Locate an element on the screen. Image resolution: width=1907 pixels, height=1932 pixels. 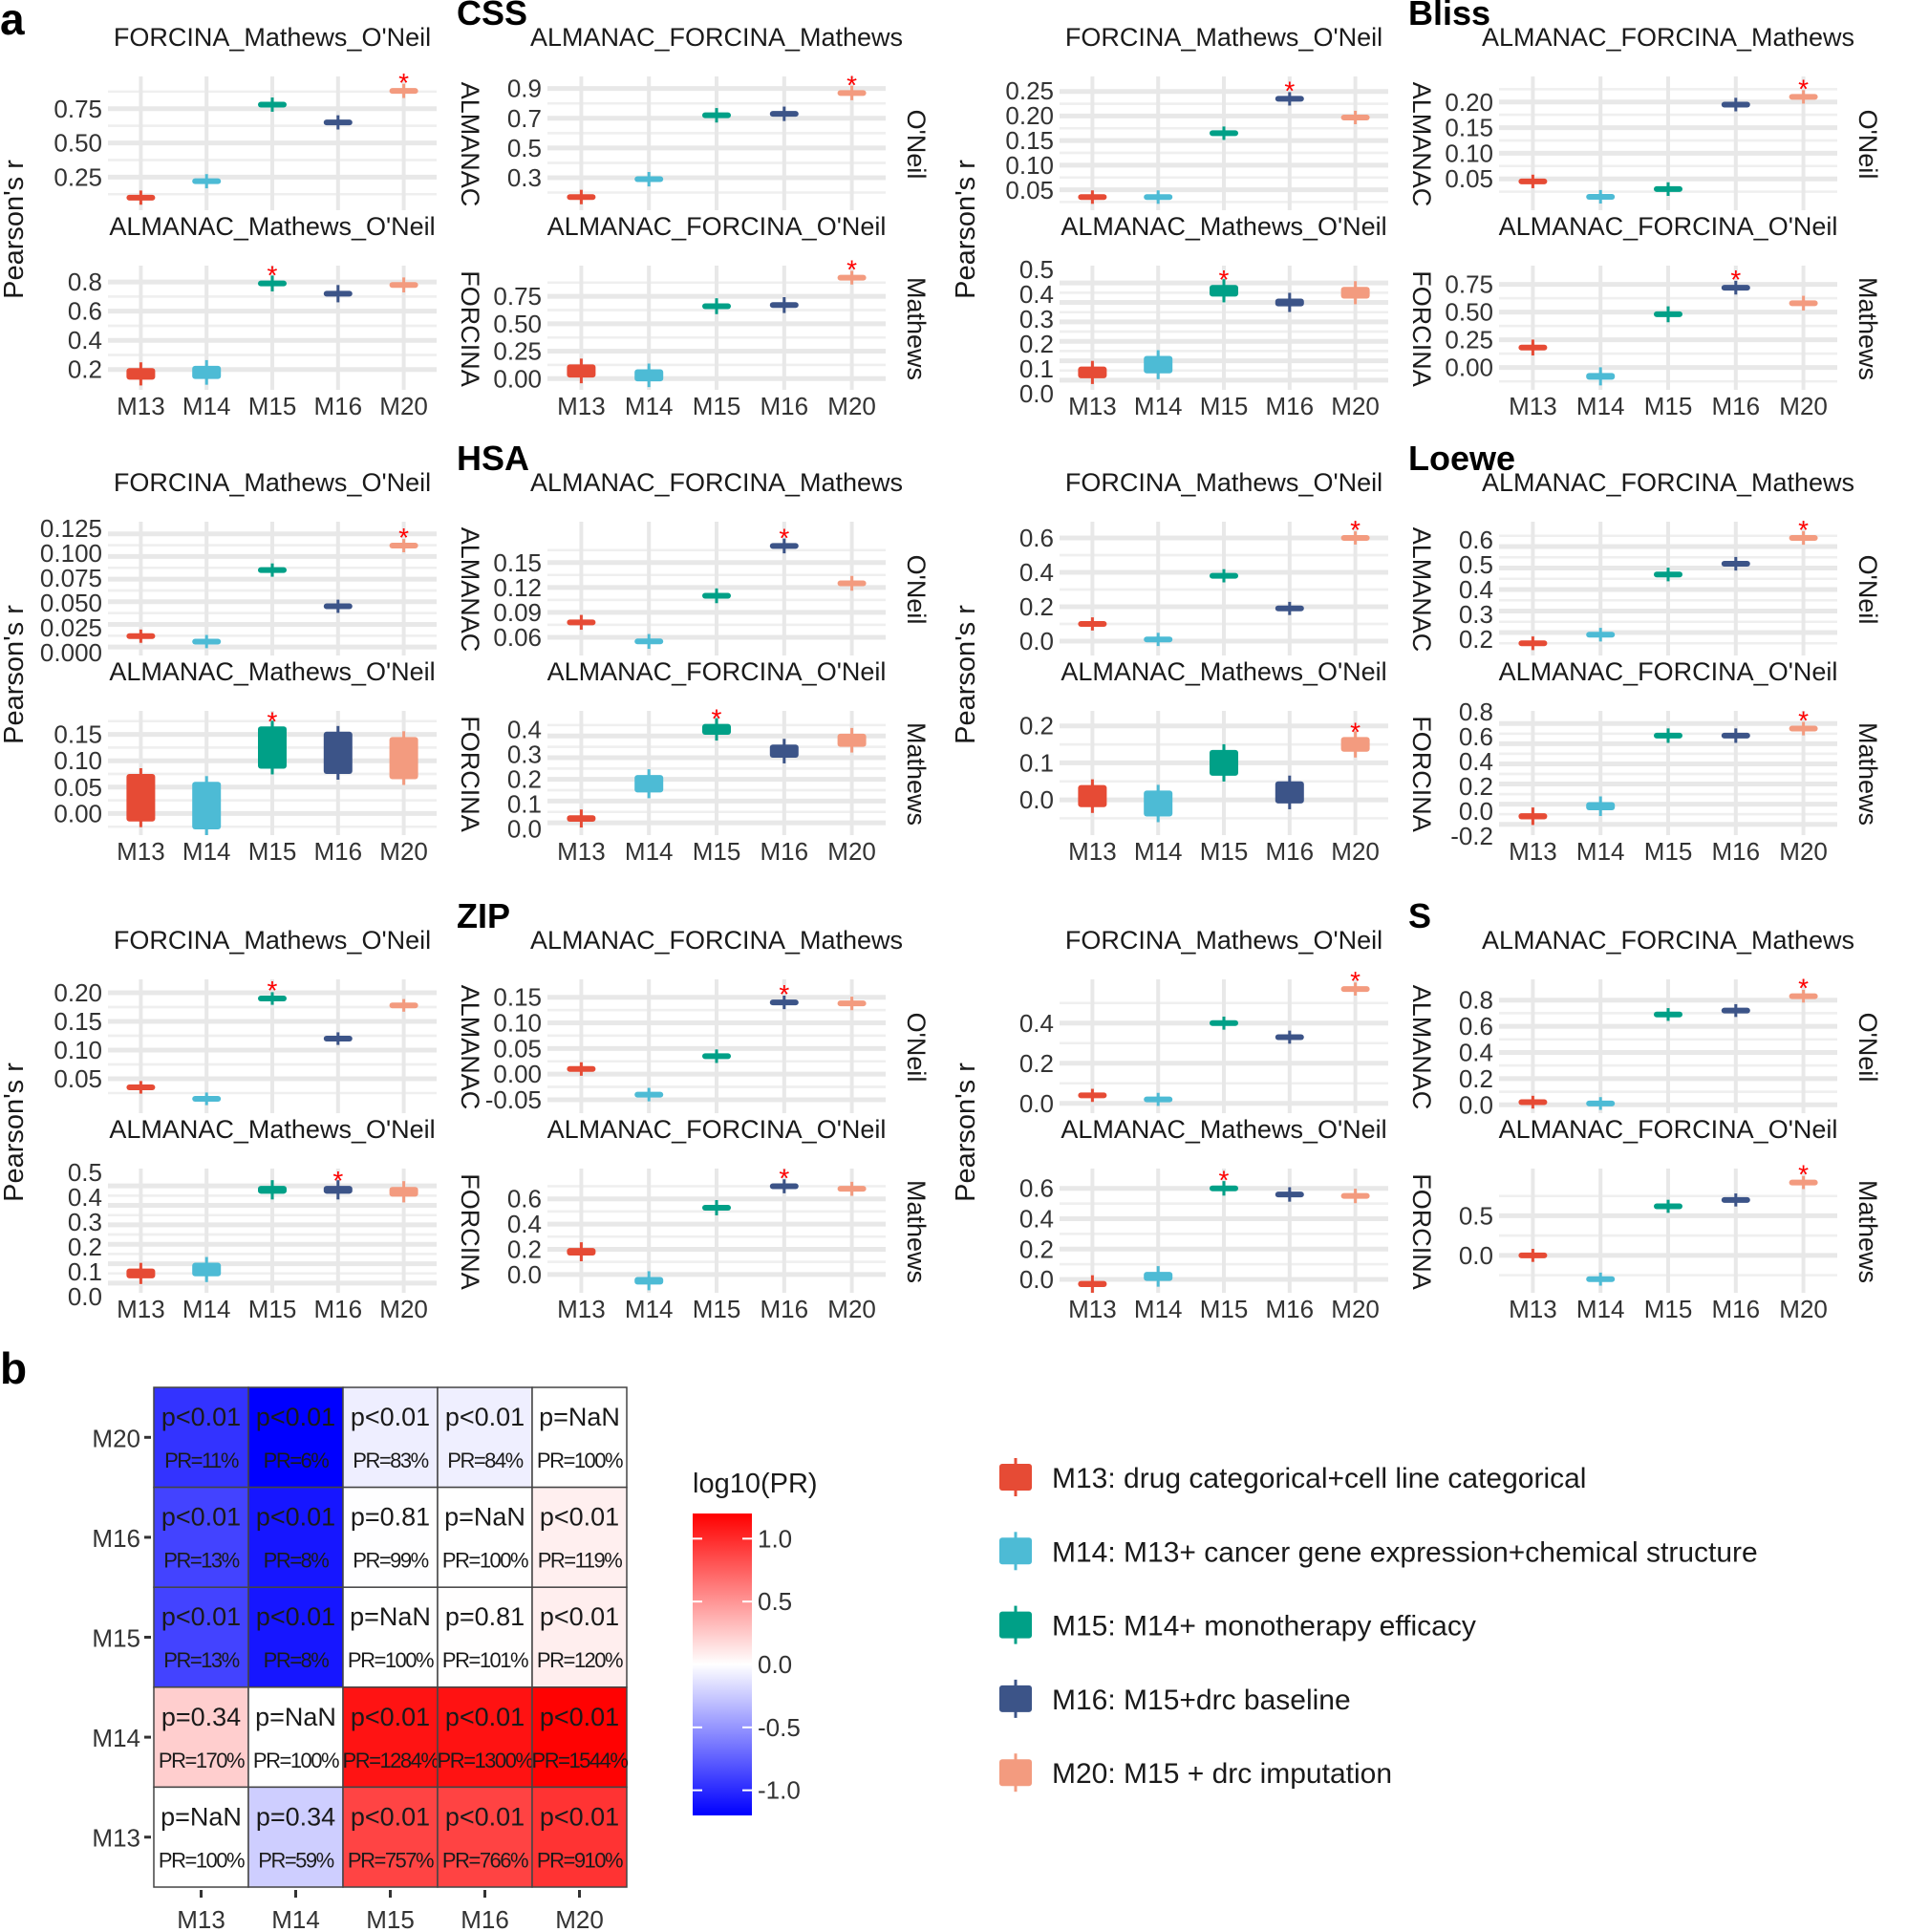
cell-pr-value: PR=101% is located at coordinates (485, 1660).